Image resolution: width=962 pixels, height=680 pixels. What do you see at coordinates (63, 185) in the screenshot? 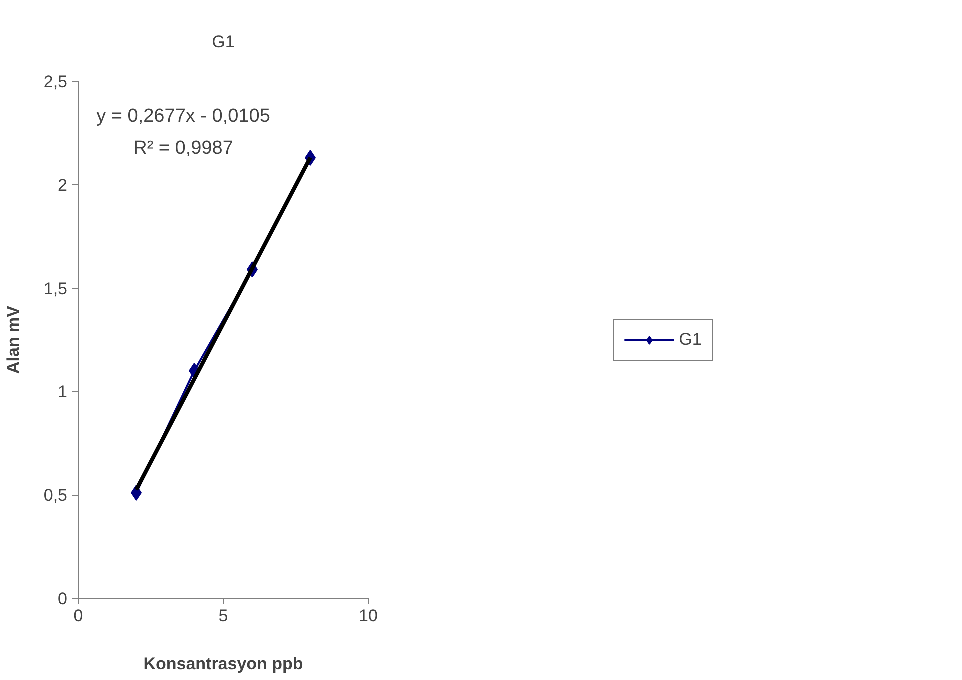
I see `y-tick-label: 2` at bounding box center [63, 185].